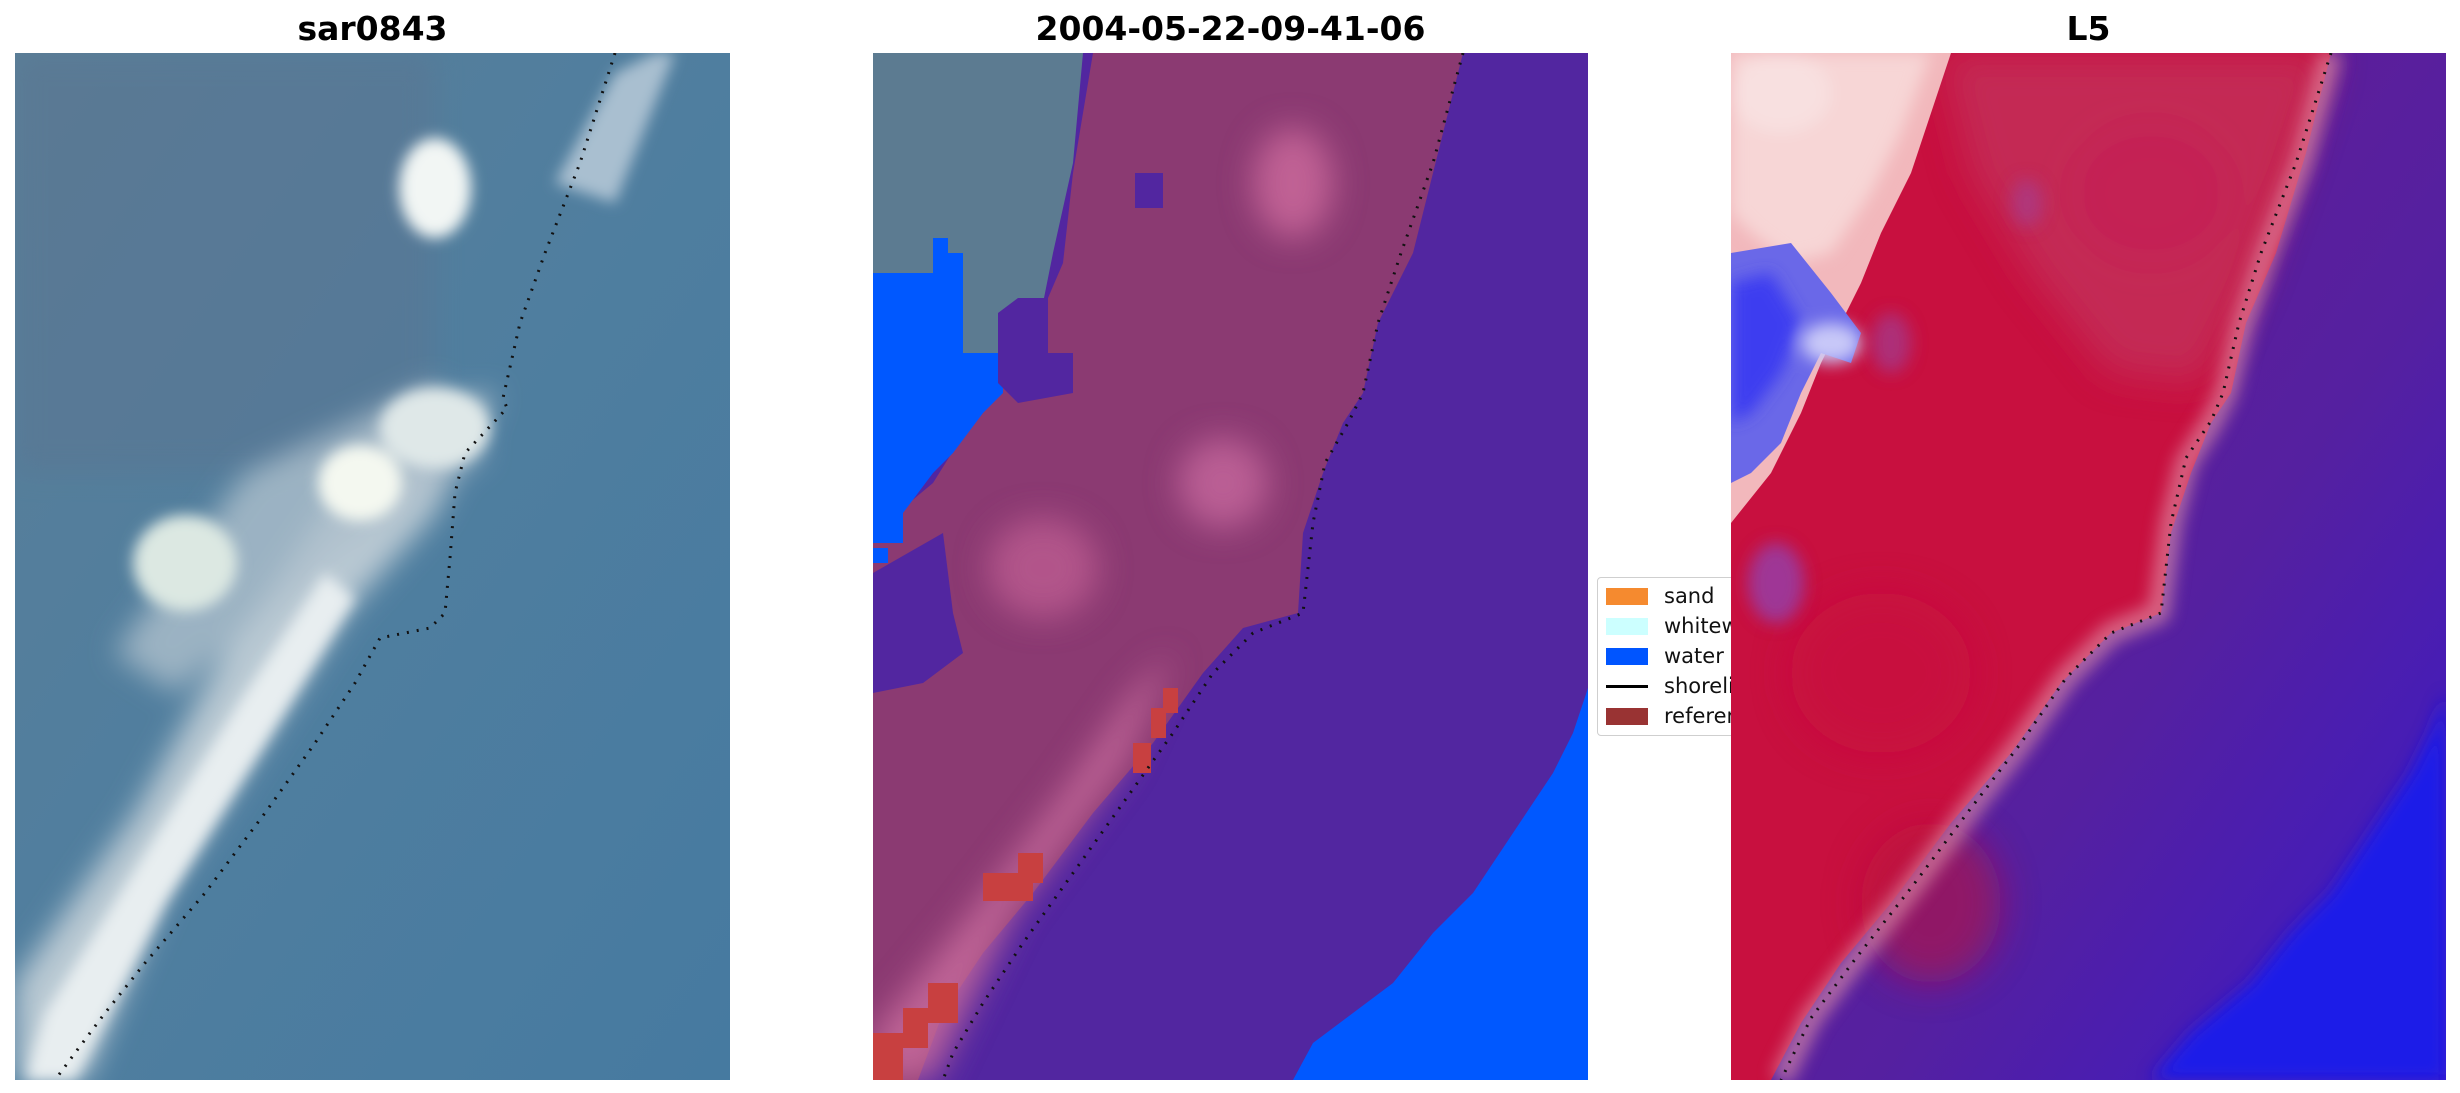  What do you see at coordinates (372, 28) in the screenshot?
I see `panel-title-rgb: sar0843` at bounding box center [372, 28].